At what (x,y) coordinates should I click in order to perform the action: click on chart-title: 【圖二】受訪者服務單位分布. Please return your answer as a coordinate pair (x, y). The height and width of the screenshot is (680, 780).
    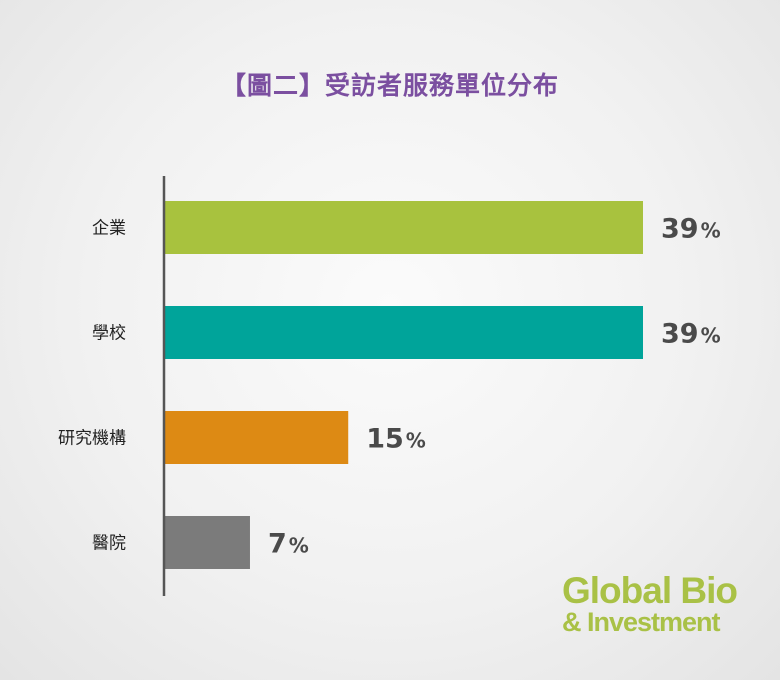
    Looking at the image, I should click on (389, 85).